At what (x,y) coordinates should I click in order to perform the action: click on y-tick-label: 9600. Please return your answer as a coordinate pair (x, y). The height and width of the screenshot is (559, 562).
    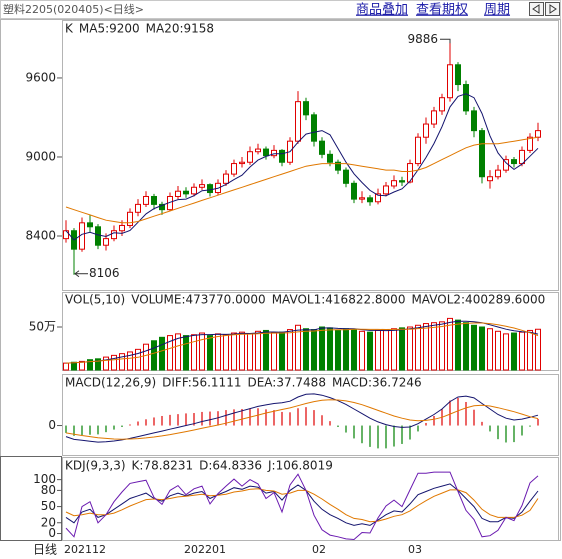
    Looking at the image, I should click on (40, 77).